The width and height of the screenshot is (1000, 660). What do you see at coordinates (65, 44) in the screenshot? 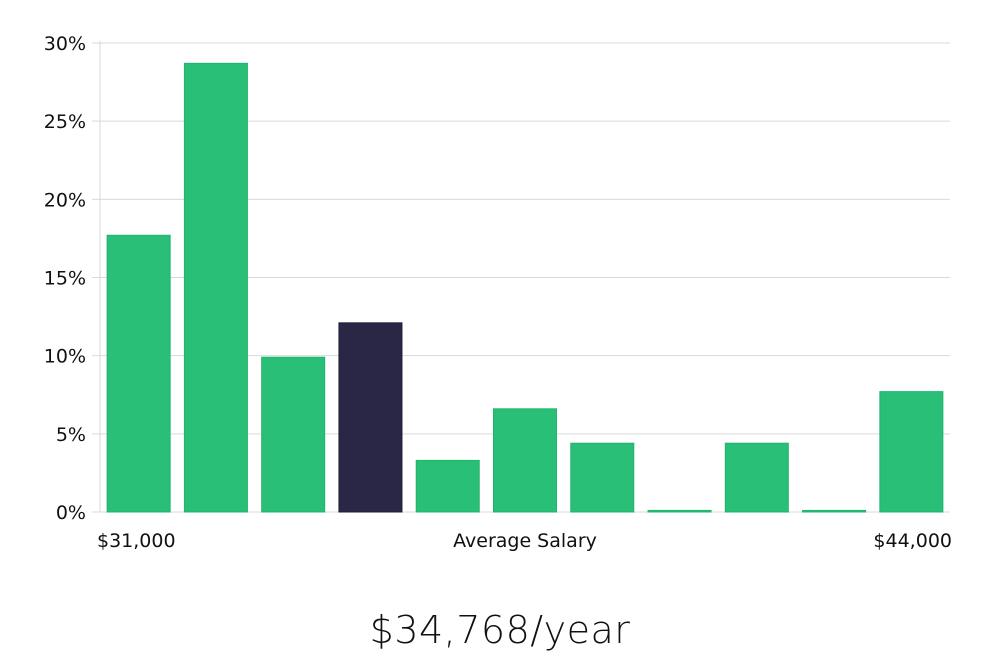
I see `y-tick-label: 30%` at bounding box center [65, 44].